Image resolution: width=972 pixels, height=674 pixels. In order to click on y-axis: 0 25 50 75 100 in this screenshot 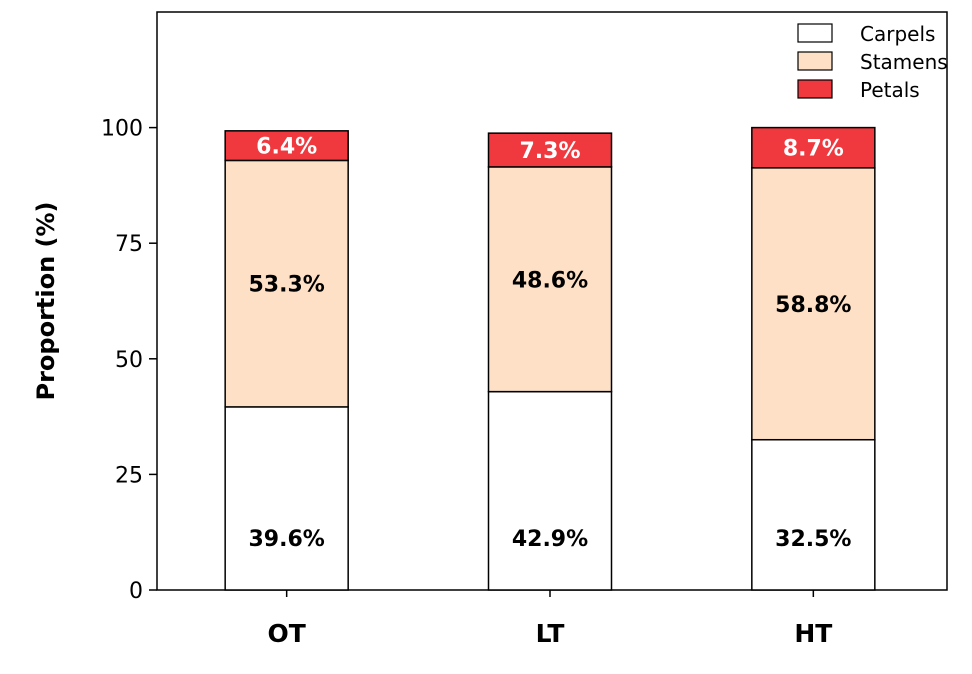, I will do `click(129, 360)`.